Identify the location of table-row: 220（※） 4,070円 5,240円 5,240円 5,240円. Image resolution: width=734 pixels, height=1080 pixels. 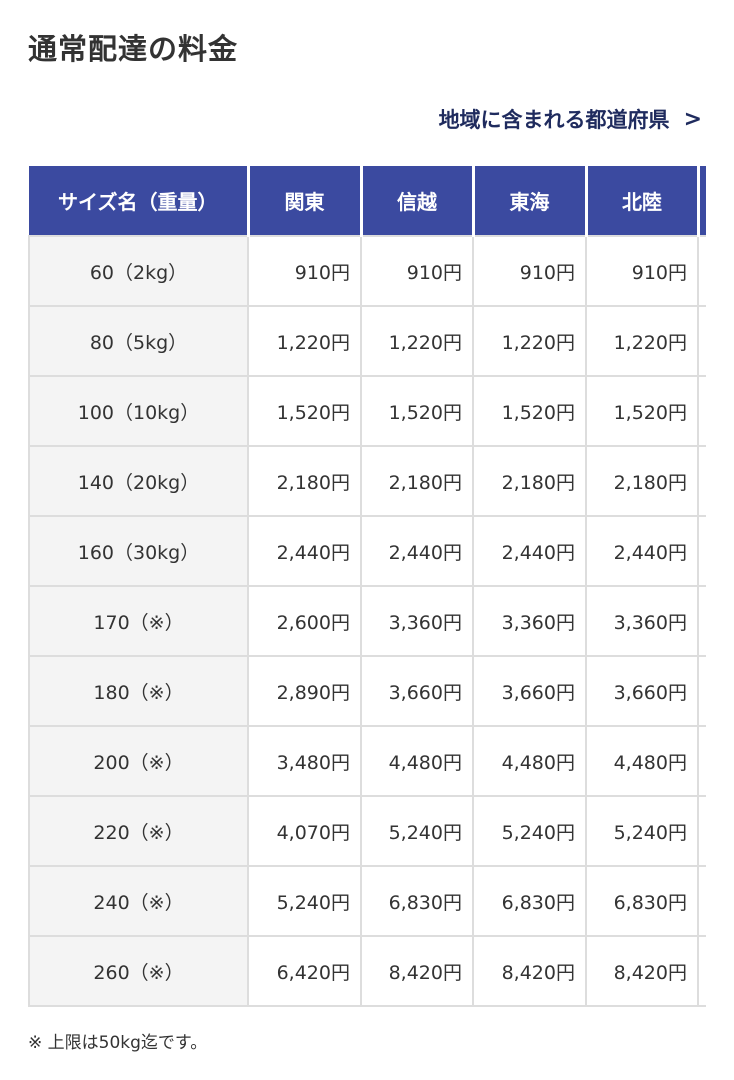
(367, 831).